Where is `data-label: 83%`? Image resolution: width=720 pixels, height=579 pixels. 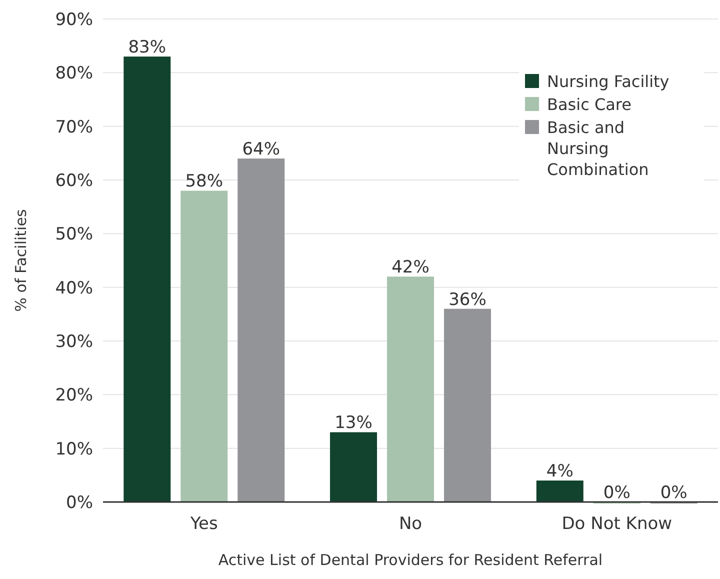 data-label: 83% is located at coordinates (147, 48).